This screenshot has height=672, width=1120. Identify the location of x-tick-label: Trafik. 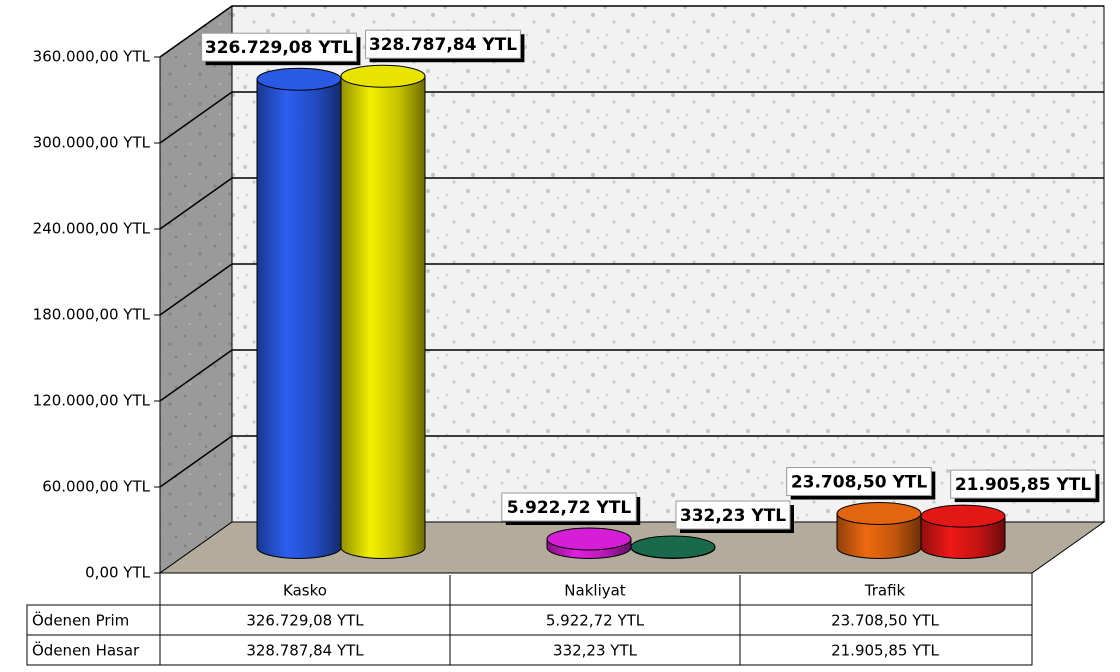
(885, 591).